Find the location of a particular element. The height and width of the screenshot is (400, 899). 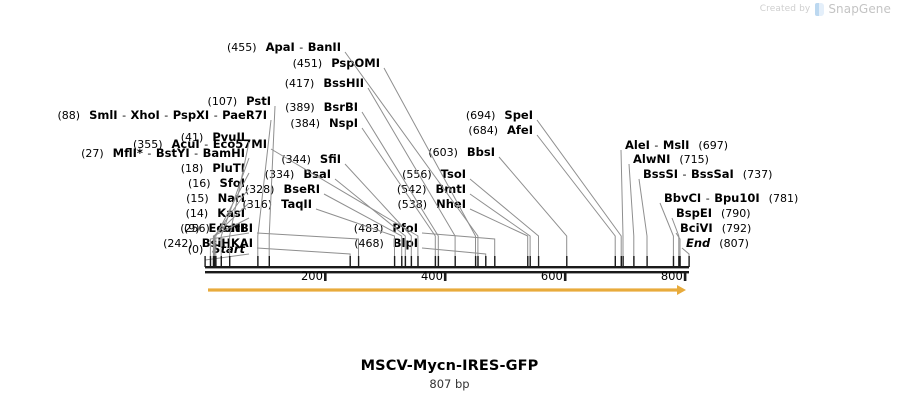

enzyme-label-nari: (15) NarI is located at coordinates (215, 198).